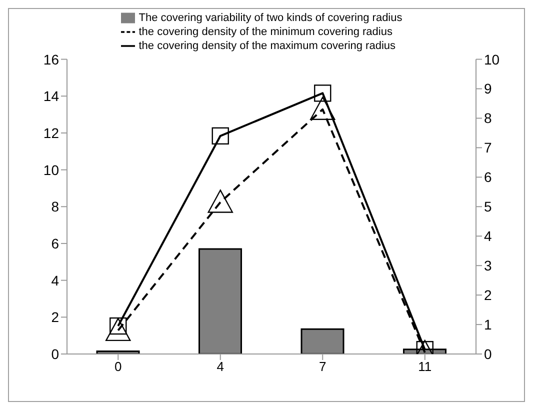 This screenshot has width=533, height=410. I want to click on y2-tick-label: 10, so click(492, 59).